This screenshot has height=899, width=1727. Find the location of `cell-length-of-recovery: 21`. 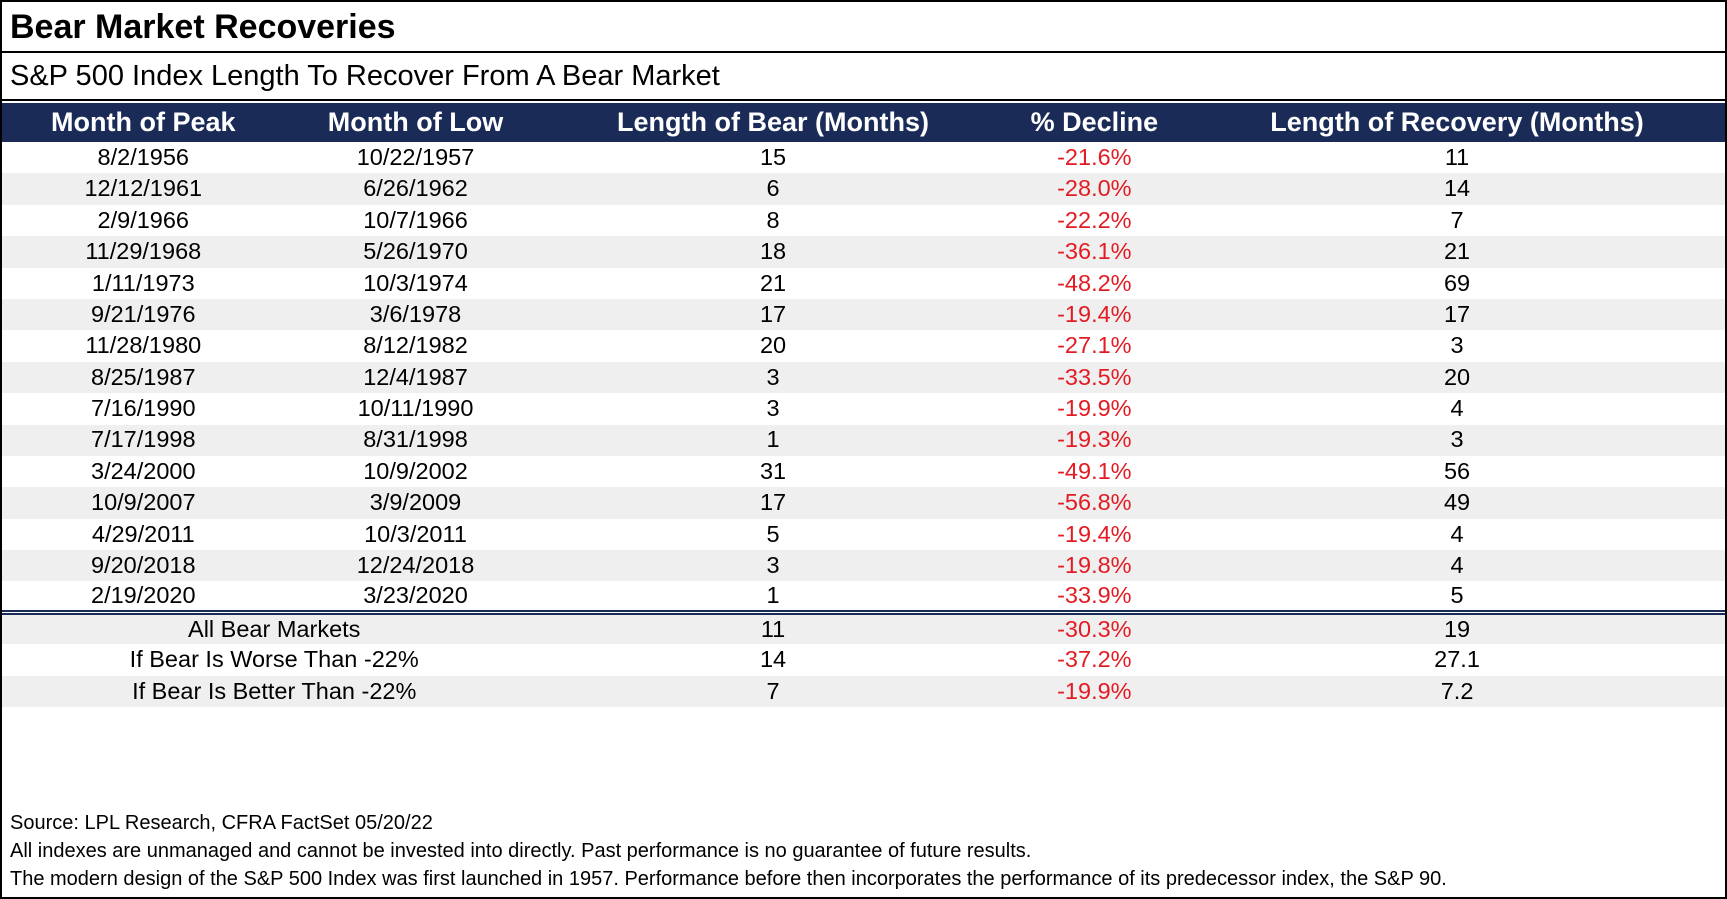

cell-length-of-recovery: 21 is located at coordinates (1457, 251).